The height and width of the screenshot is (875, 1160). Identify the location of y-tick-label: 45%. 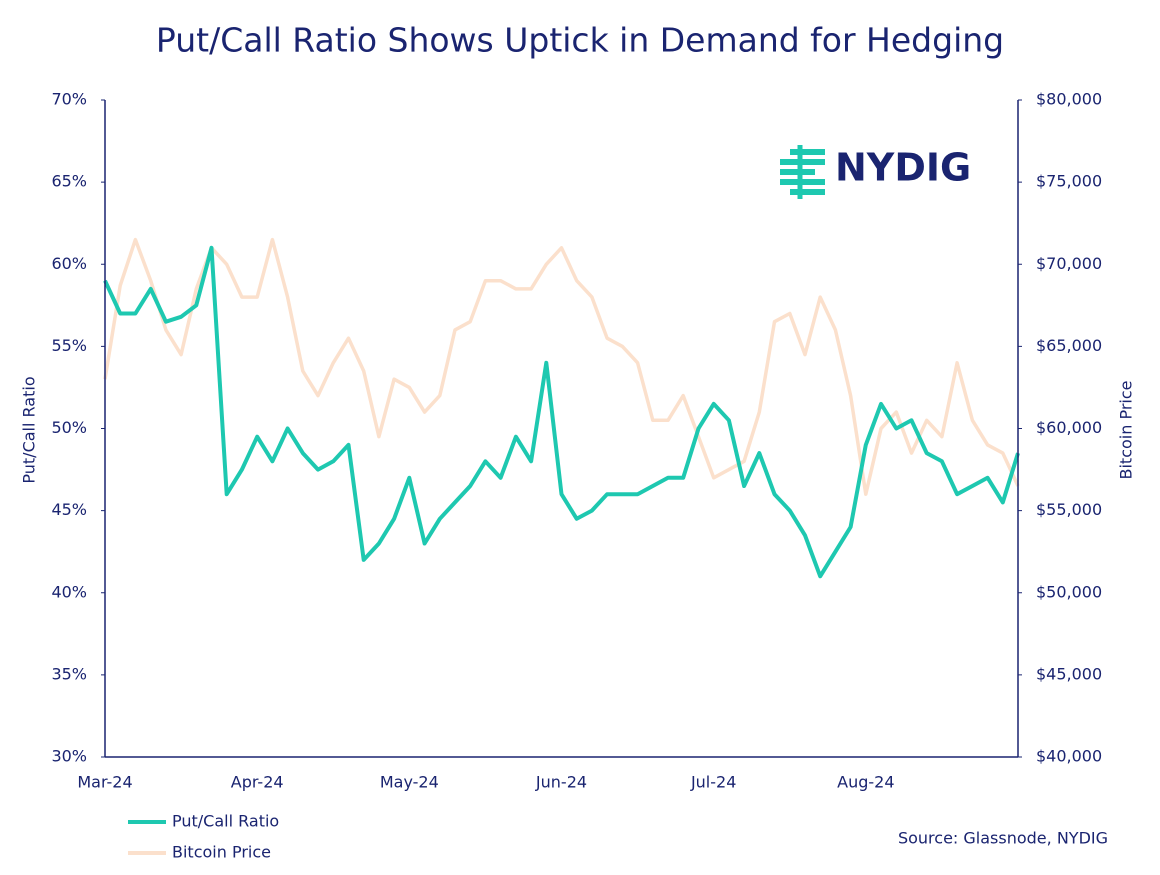
(69, 509).